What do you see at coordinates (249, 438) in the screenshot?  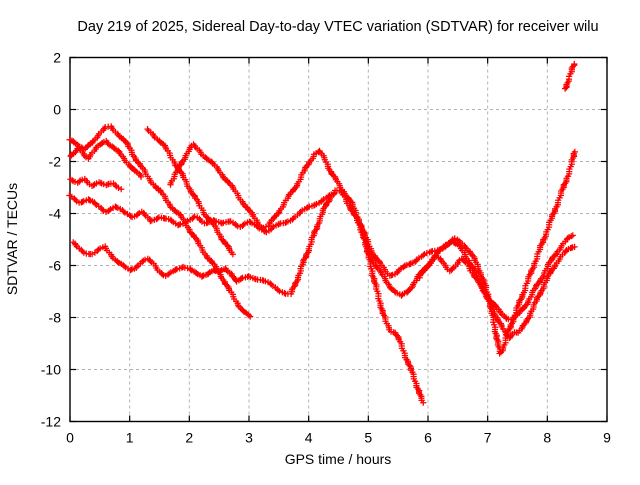 I see `x-tick-label: 3` at bounding box center [249, 438].